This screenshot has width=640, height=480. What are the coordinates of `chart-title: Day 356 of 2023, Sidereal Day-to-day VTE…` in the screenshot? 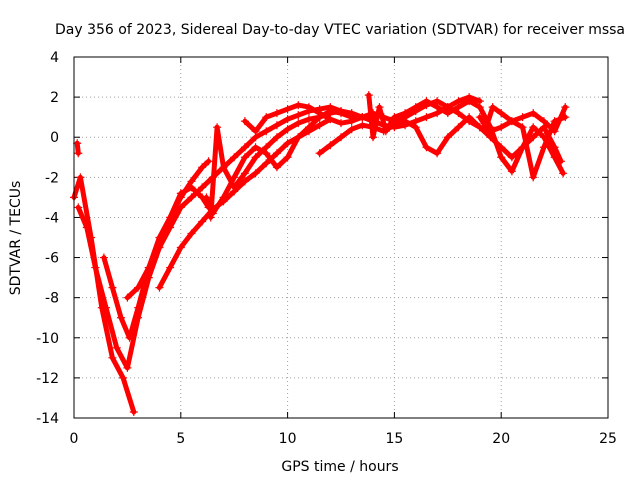 It's located at (340, 30).